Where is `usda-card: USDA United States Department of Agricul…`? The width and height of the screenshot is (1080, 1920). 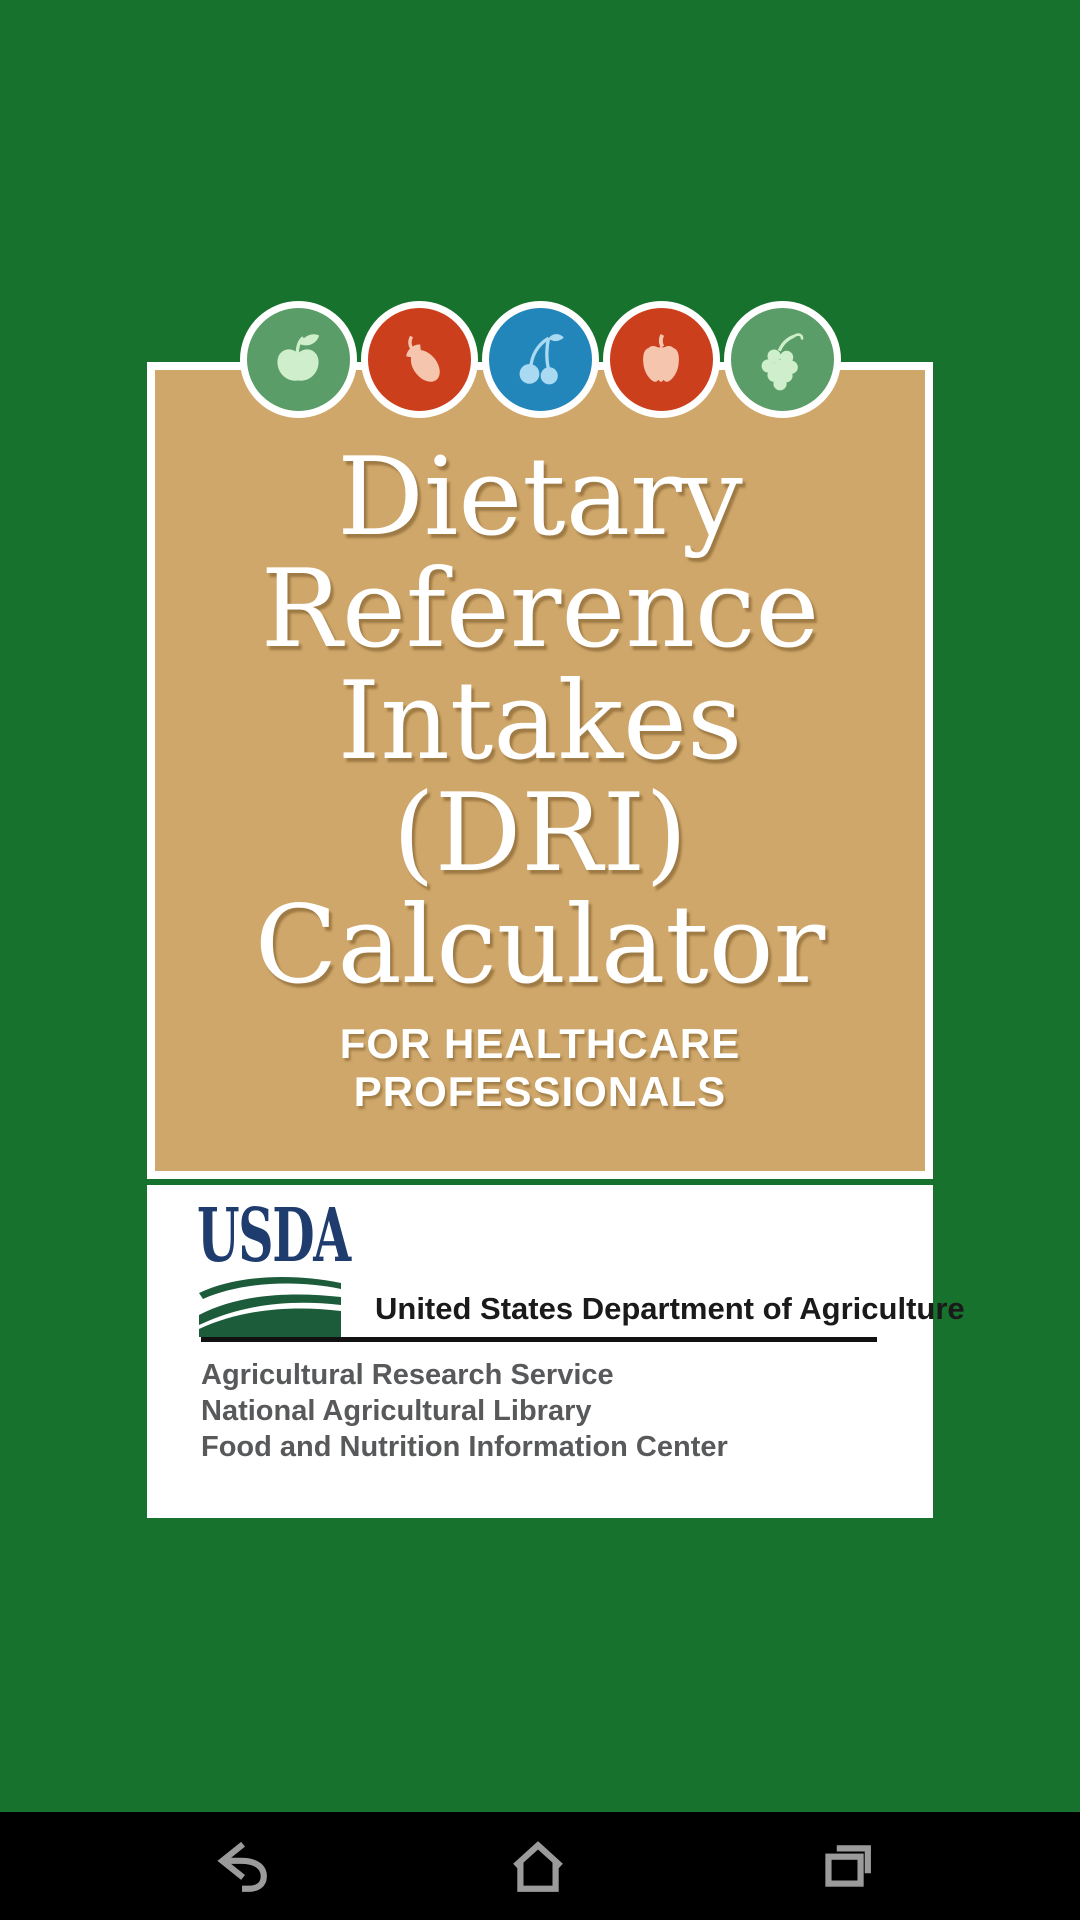 usda-card: USDA United States Department of Agricul… is located at coordinates (556, 1351).